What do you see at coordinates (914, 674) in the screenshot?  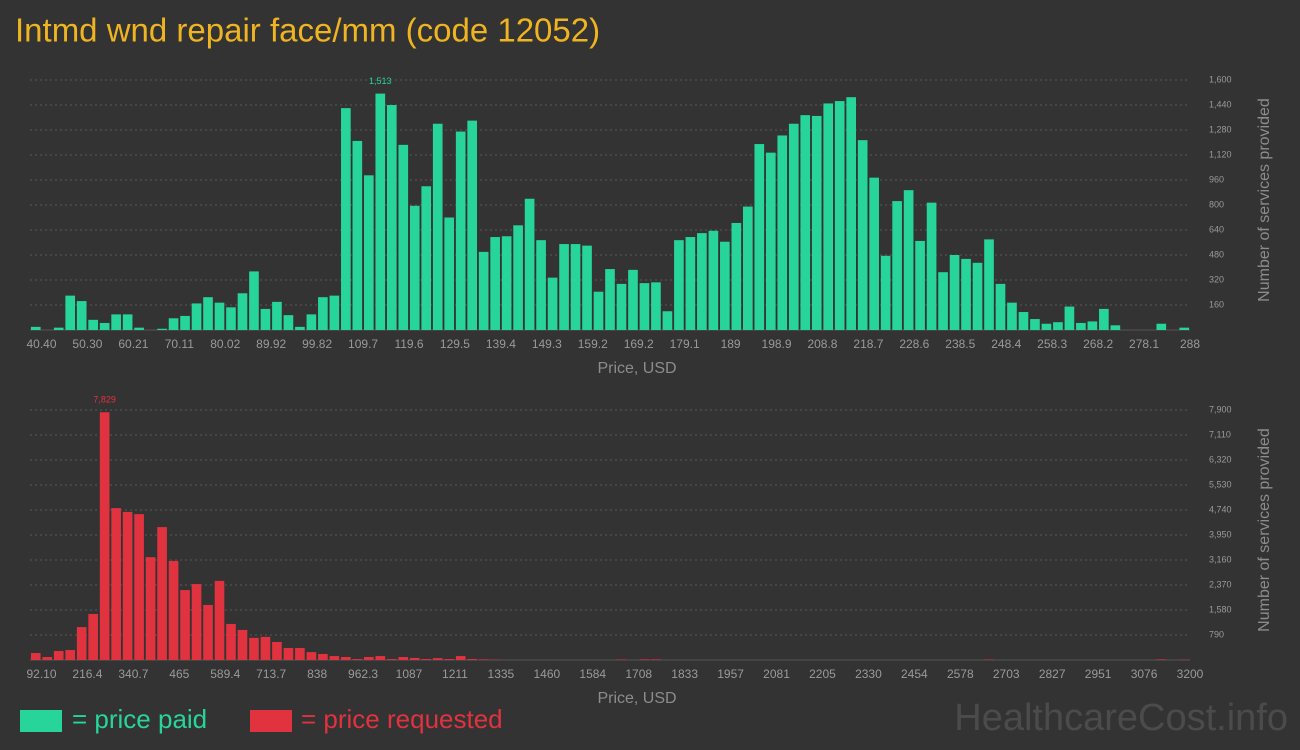 I see `x-tick-label: 2454` at bounding box center [914, 674].